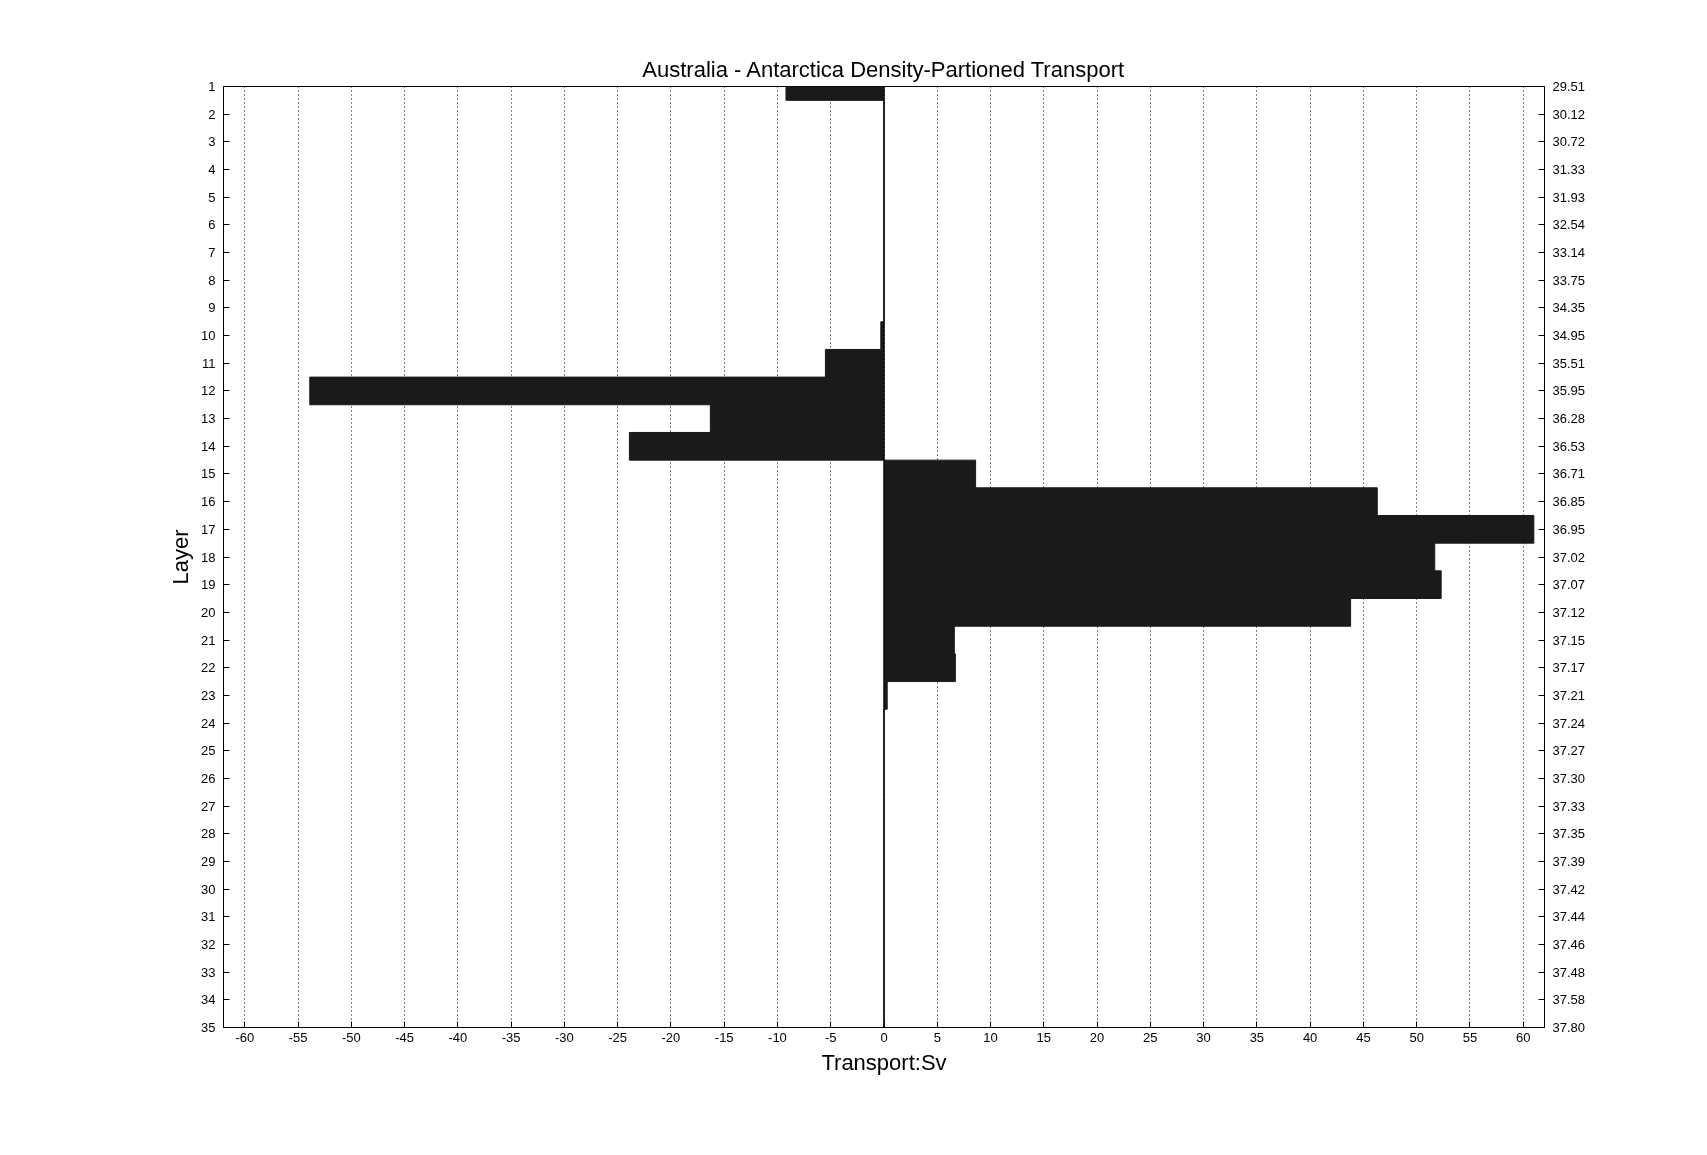 The height and width of the screenshot is (1155, 1707). I want to click on y-tick-label: 15, so click(208, 474).